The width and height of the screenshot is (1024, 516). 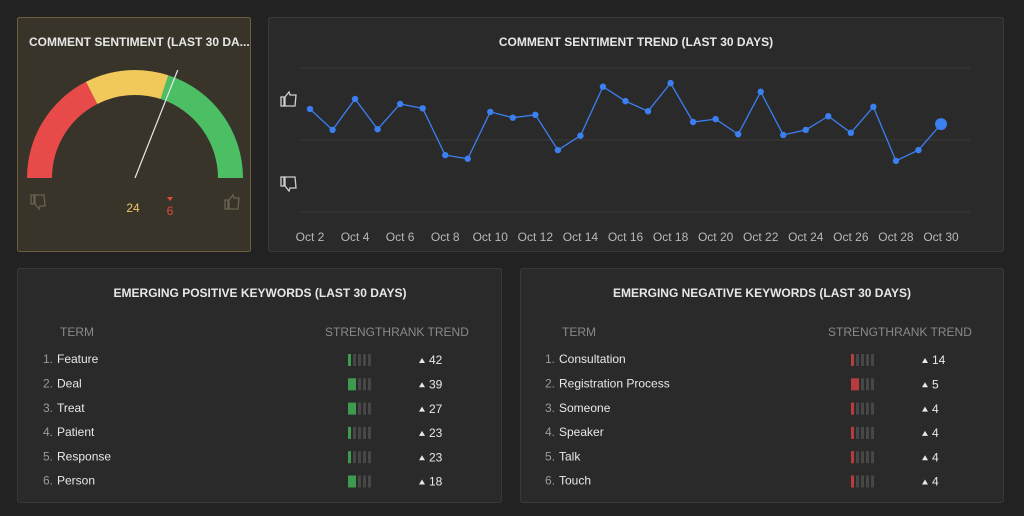 I want to click on row-term: Speaker, so click(x=581, y=432).